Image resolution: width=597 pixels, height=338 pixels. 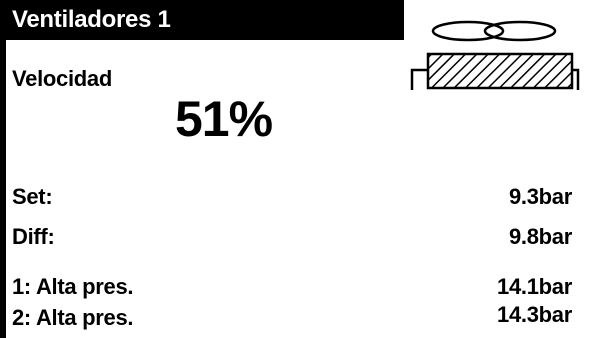 What do you see at coordinates (202, 20) in the screenshot?
I see `title-bar: Ventiladores 1` at bounding box center [202, 20].